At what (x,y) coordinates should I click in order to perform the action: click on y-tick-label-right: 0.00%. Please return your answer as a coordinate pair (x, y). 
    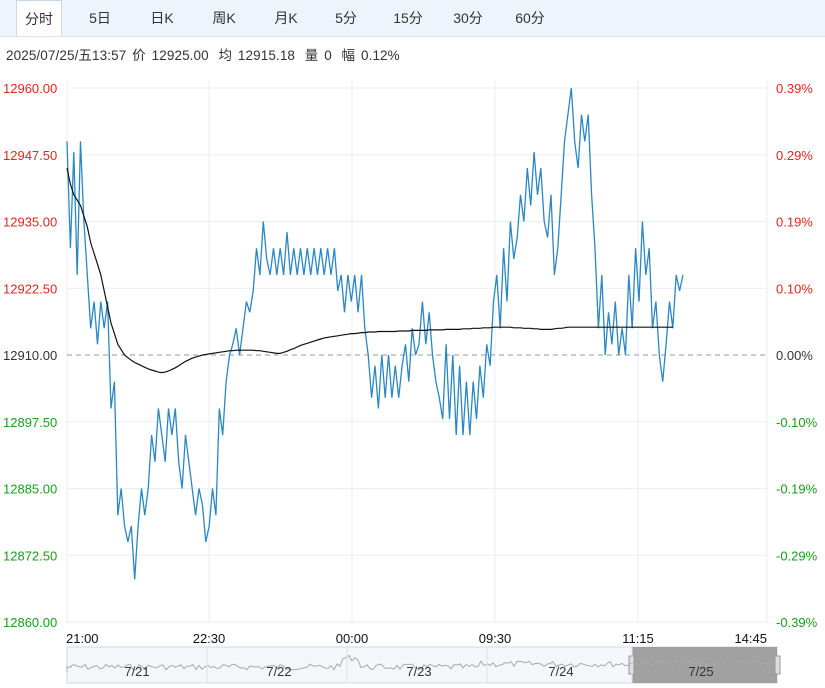
    Looking at the image, I should click on (794, 355).